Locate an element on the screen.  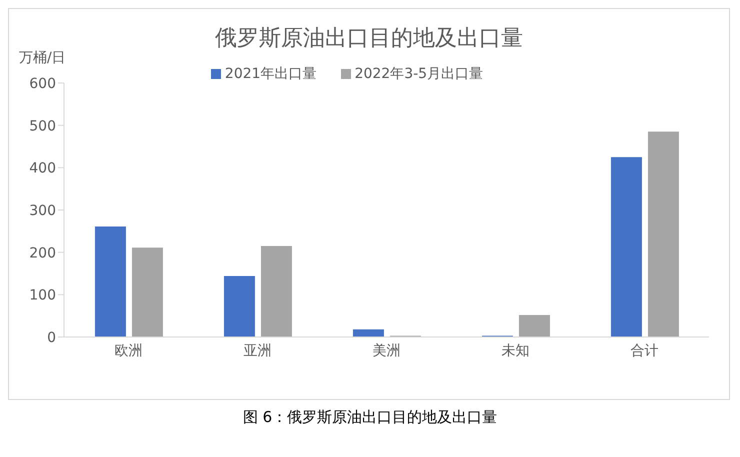
legend-label: 2022年3-5月出口量 is located at coordinates (419, 74).